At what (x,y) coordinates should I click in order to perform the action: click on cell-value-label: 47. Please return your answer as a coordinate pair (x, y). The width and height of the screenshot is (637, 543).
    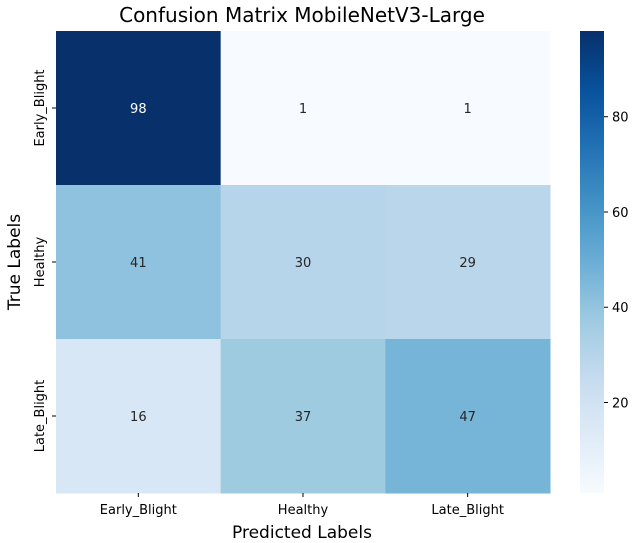
    Looking at the image, I should click on (467, 417).